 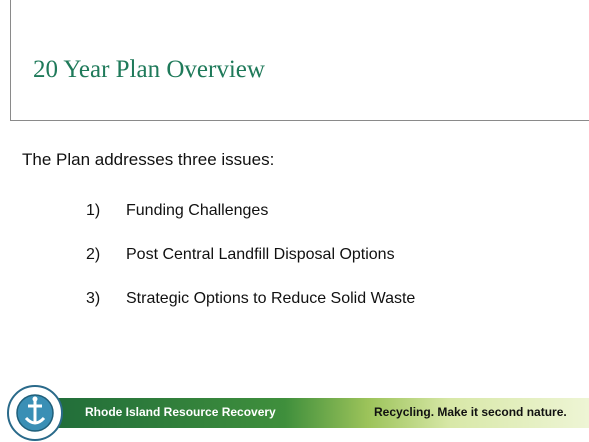 I want to click on item-text: Funding Challenges, so click(x=197, y=210).